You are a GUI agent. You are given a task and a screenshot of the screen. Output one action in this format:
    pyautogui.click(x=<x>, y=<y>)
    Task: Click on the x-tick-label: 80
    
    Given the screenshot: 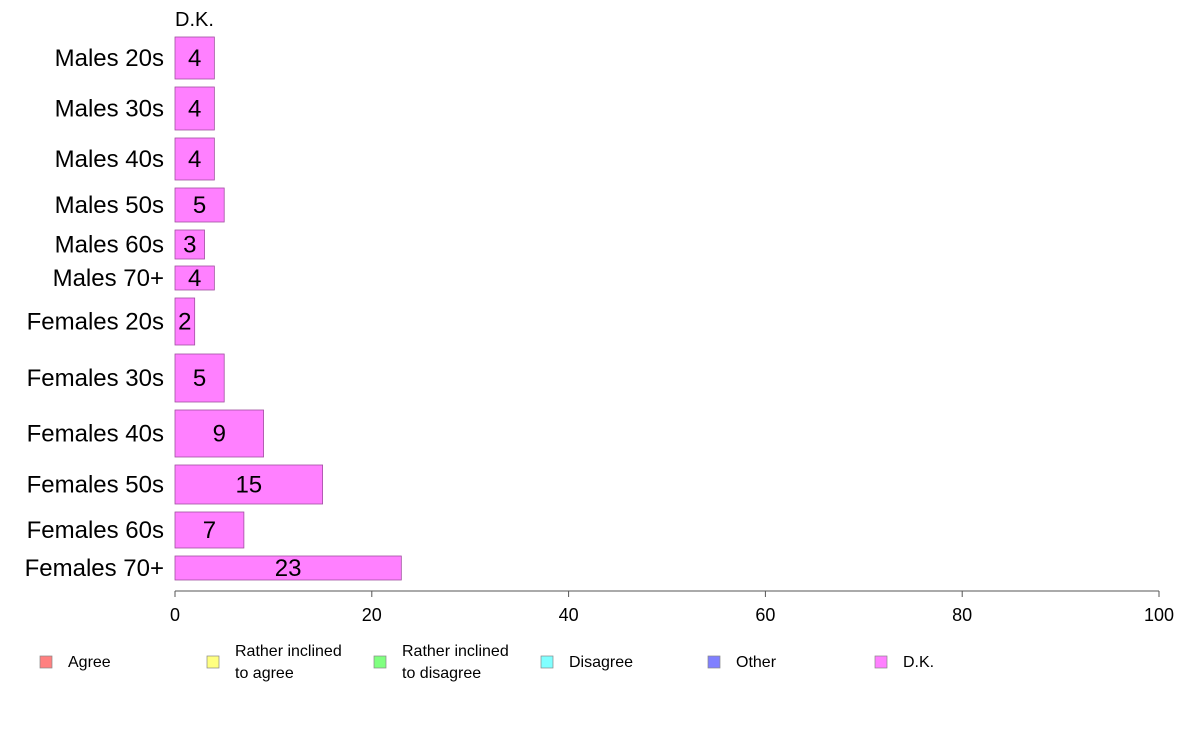 What is the action you would take?
    pyautogui.click(x=962, y=615)
    